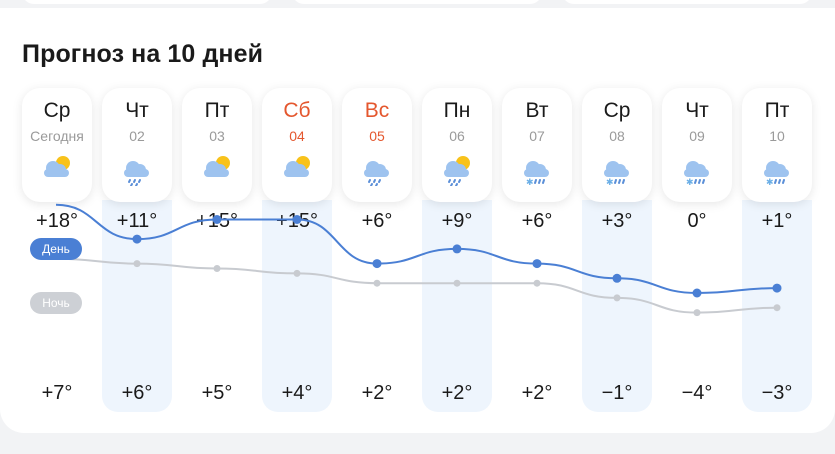 Image resolution: width=835 pixels, height=454 pixels. Describe the element at coordinates (457, 110) in the screenshot. I see `day-weekday: Пн` at that location.